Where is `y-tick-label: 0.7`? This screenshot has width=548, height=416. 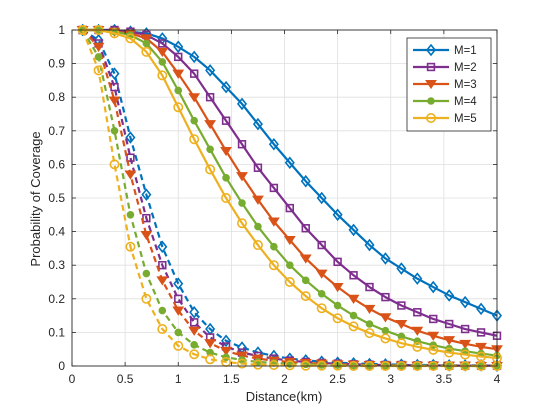 y-tick-label: 0.7 is located at coordinates (56, 131).